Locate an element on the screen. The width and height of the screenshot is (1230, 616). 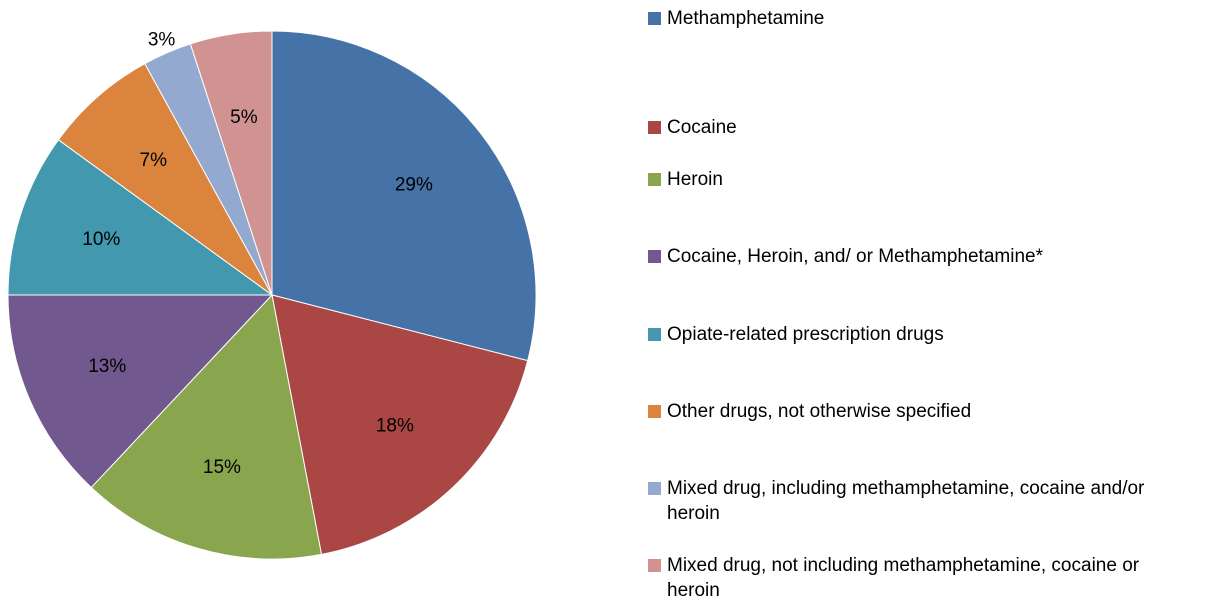
data-label-opiate-related-prescription-drugs: 10% is located at coordinates (101, 239).